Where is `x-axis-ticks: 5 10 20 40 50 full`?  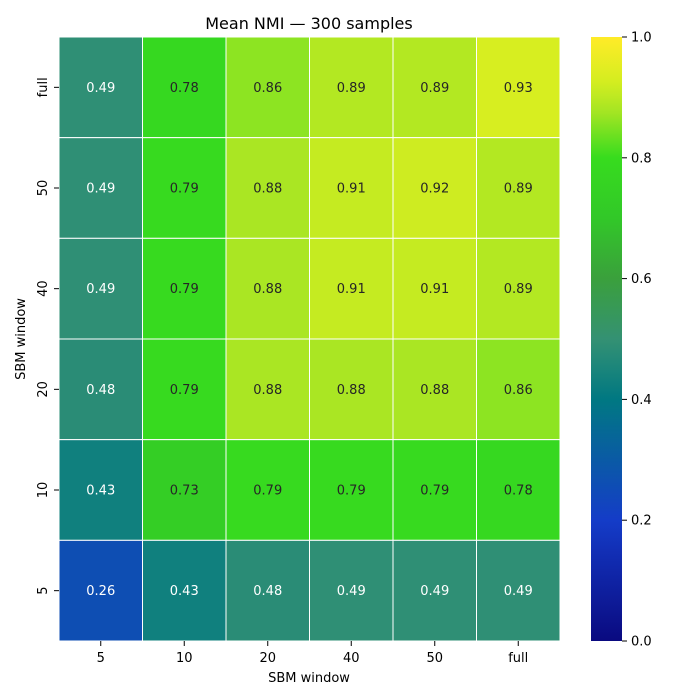 x-axis-ticks: 5 10 20 40 50 full is located at coordinates (312, 653).